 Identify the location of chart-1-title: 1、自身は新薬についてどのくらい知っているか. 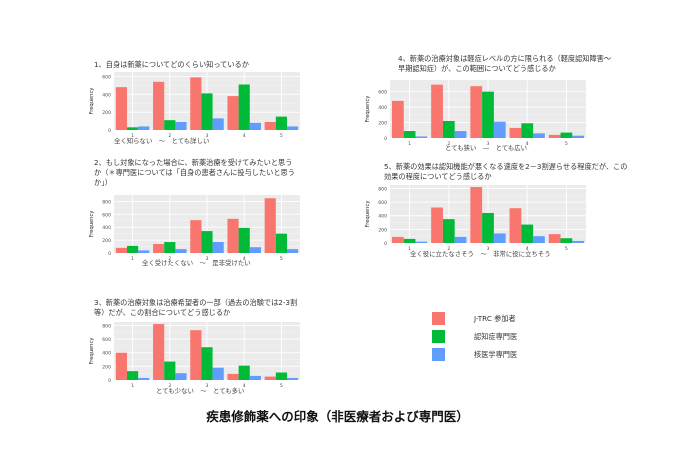
(171, 64).